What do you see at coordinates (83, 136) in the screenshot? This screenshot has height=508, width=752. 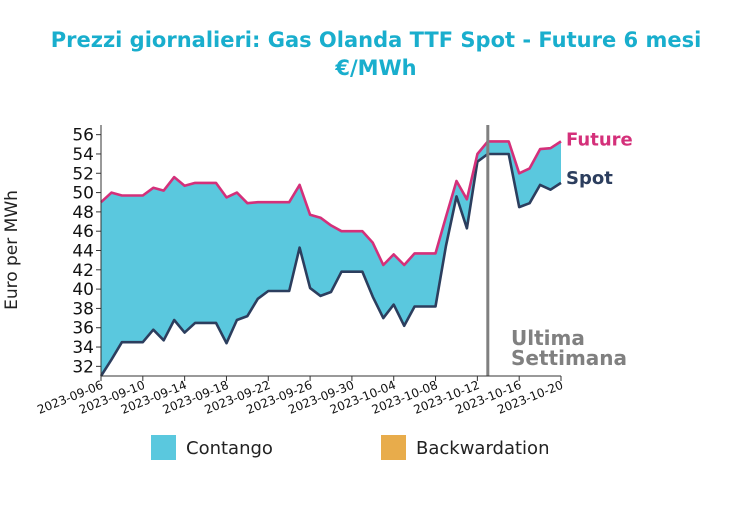 I see `y-tick-label: 56` at bounding box center [83, 136].